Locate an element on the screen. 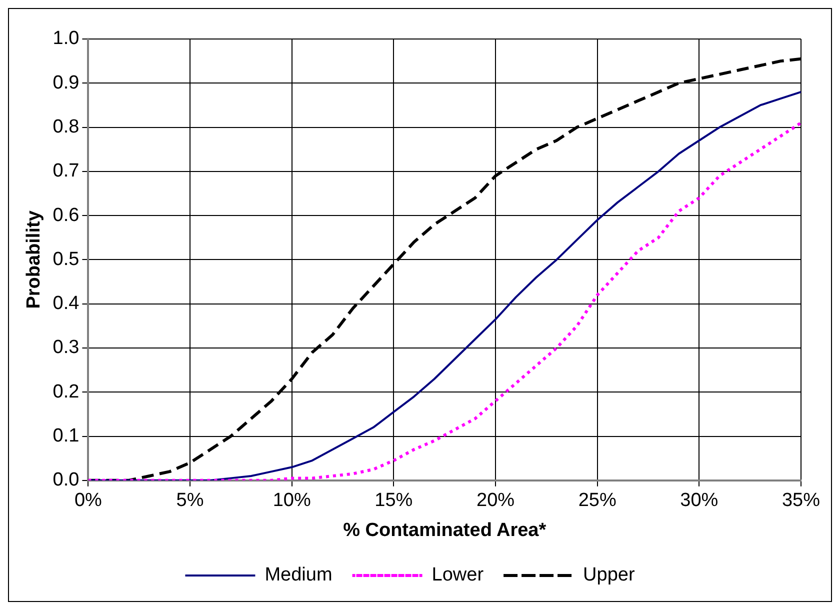 This screenshot has height=610, width=840. y-tick-label: 0.1 is located at coordinates (66, 435).